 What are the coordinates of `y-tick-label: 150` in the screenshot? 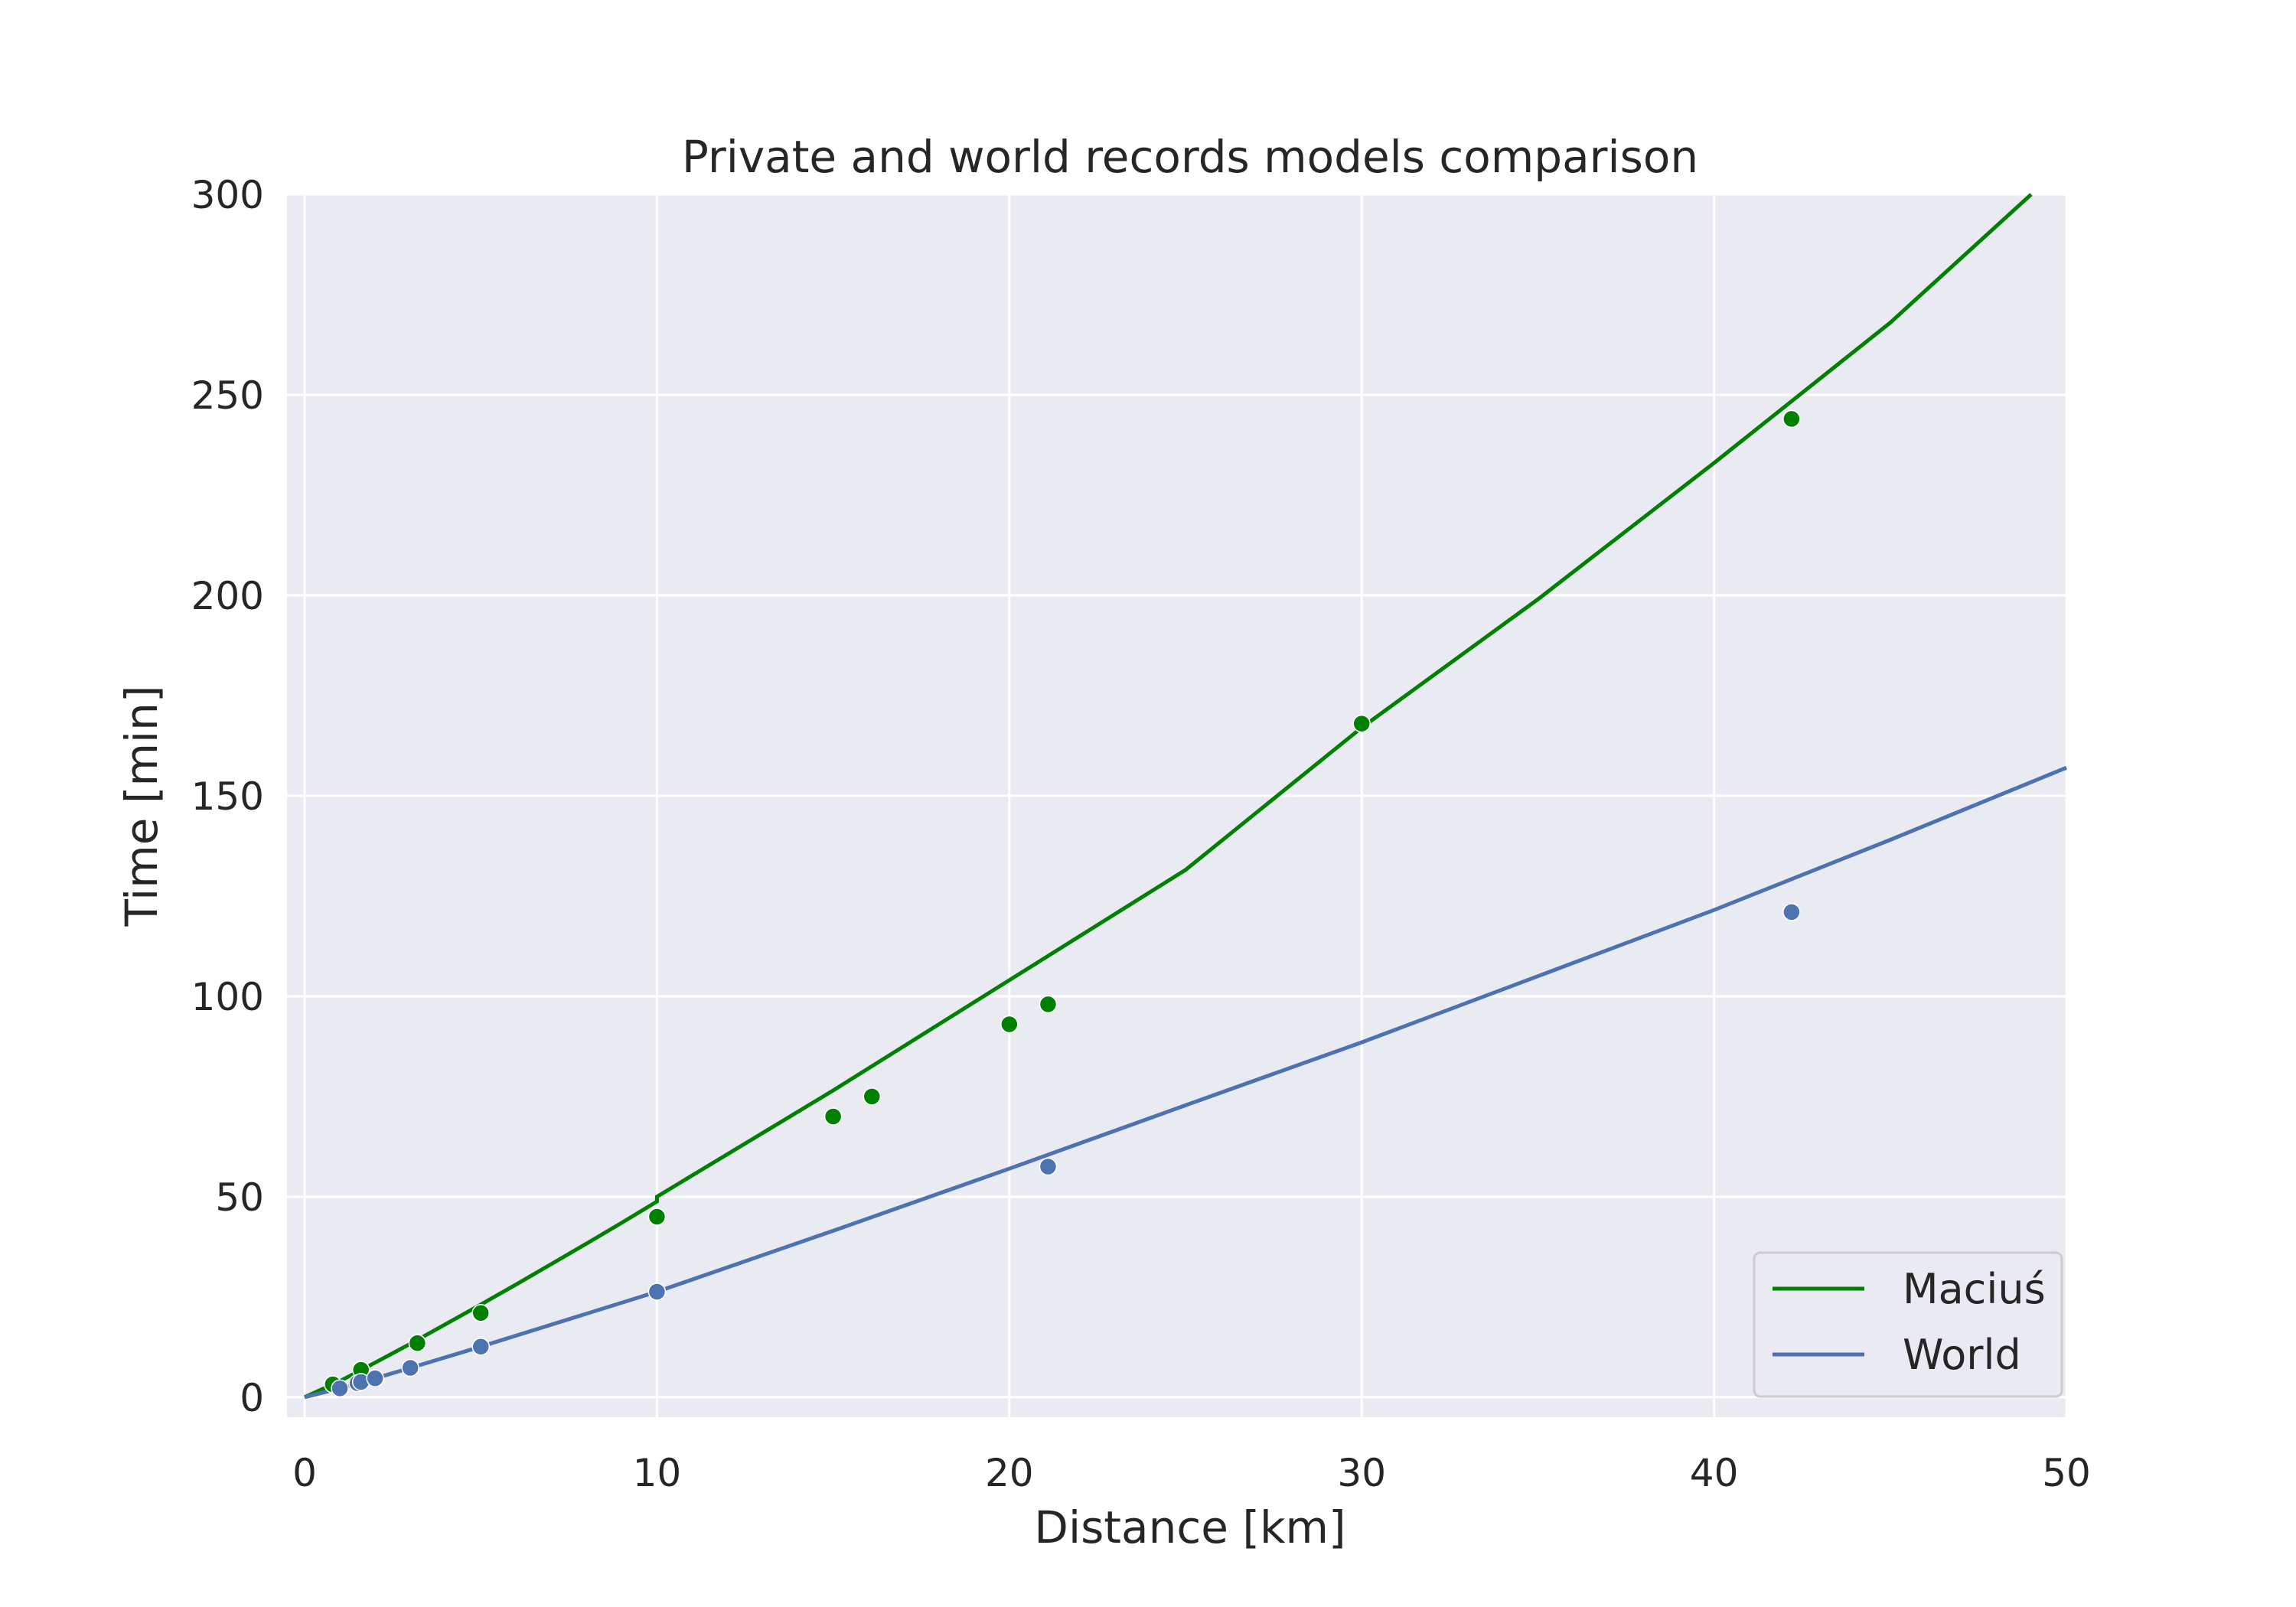 It's located at (227, 796).